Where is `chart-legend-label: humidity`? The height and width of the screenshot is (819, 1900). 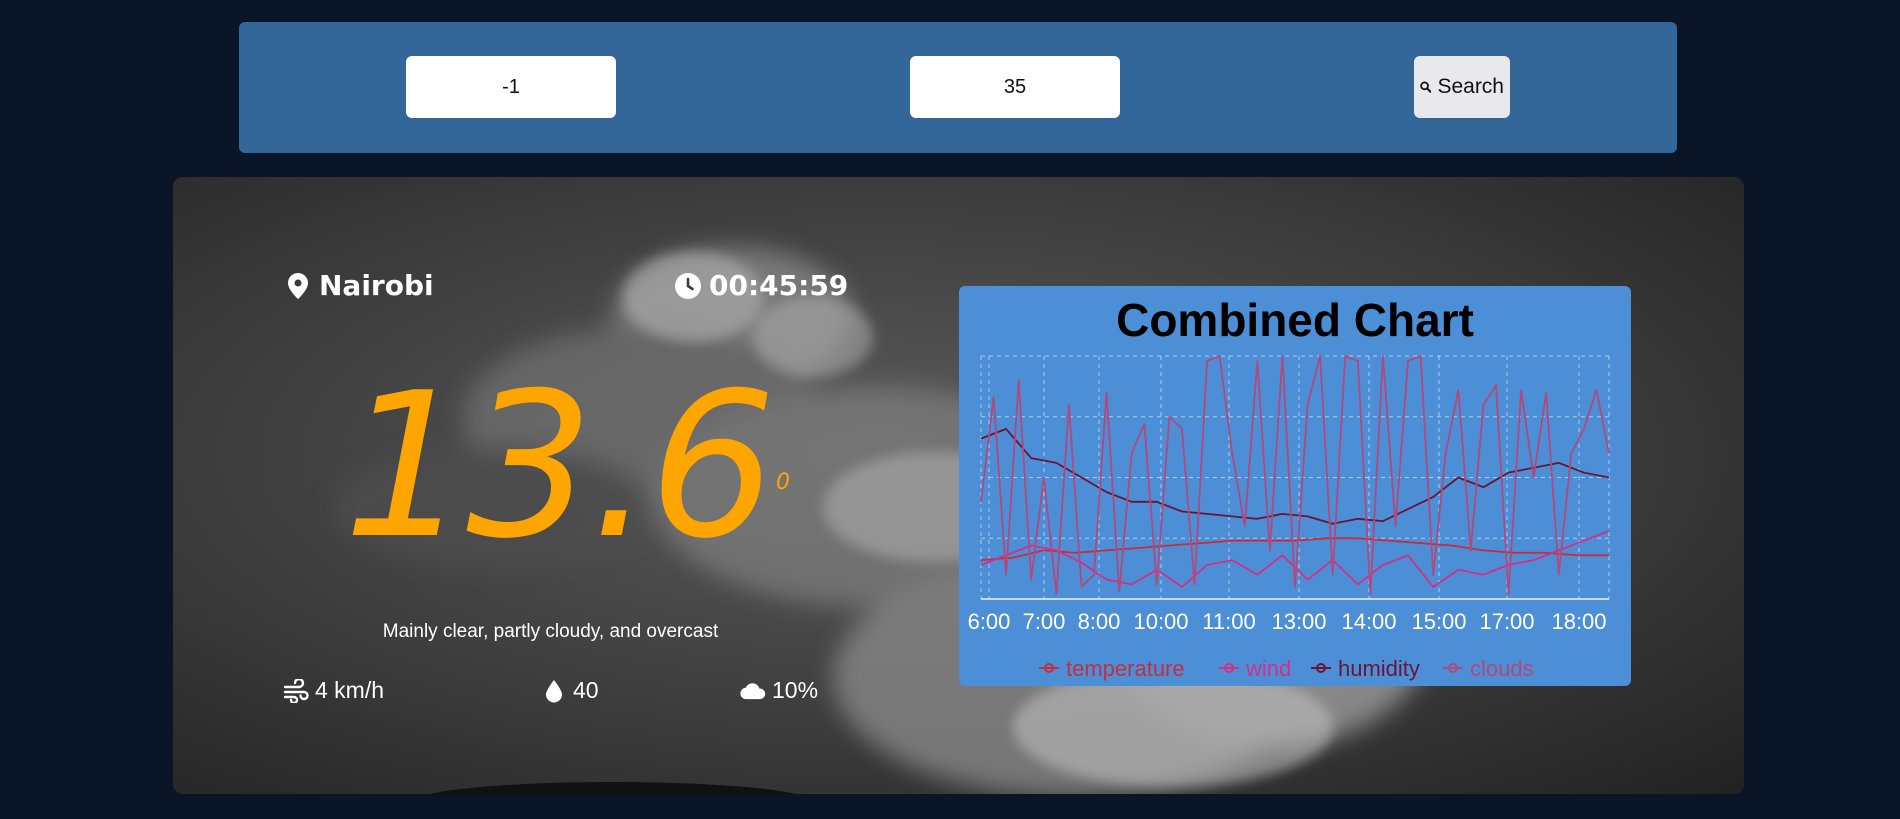 chart-legend-label: humidity is located at coordinates (1379, 668).